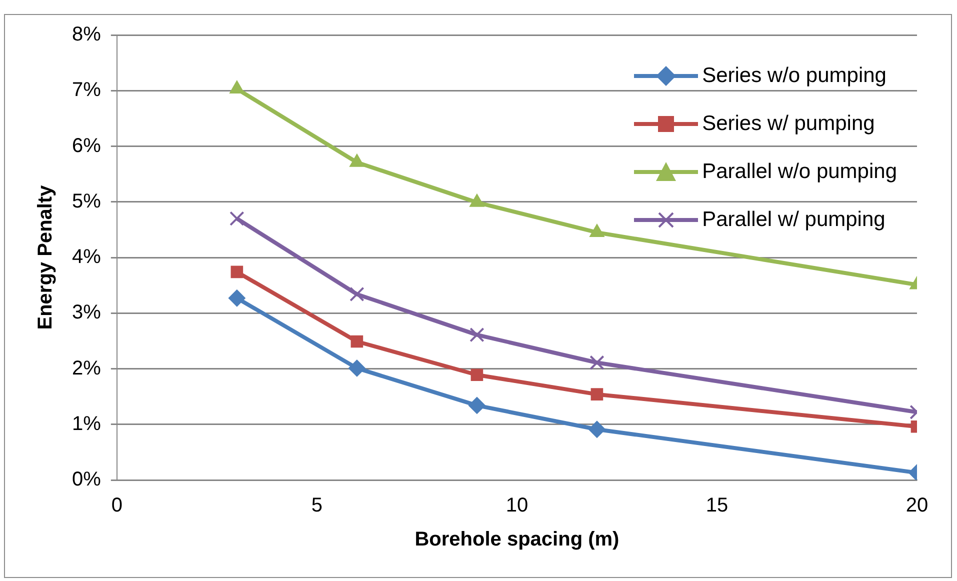  I want to click on x-tick-label: 0, so click(116, 505).